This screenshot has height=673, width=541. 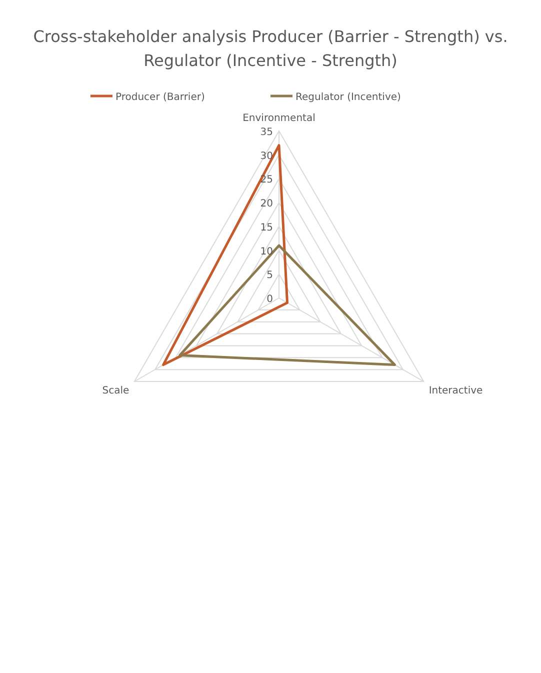 I want to click on y-tick-label: 0, so click(x=269, y=299).